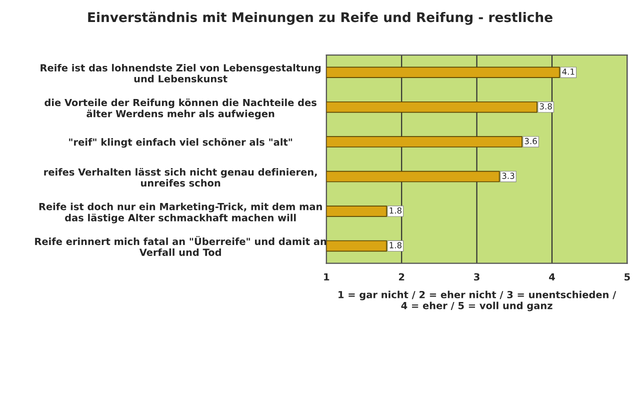  I want to click on y-tick-label: reifes Verhalten lässt sich nicht genau definieren, unreifes schon, so click(180, 177).